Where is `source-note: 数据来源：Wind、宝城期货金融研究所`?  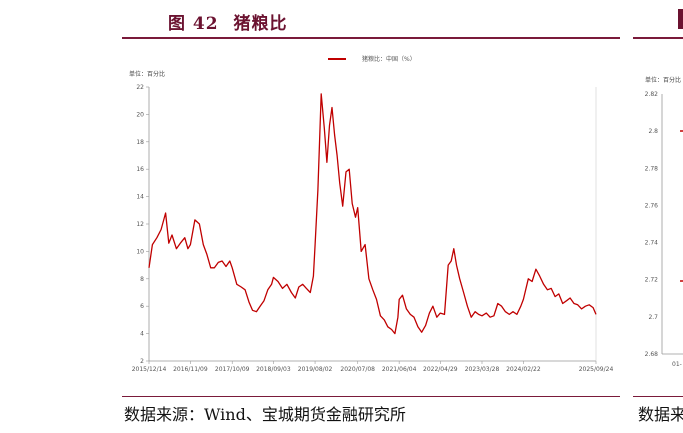 source-note: 数据来源：Wind、宝城期货金融研究所 is located at coordinates (265, 414).